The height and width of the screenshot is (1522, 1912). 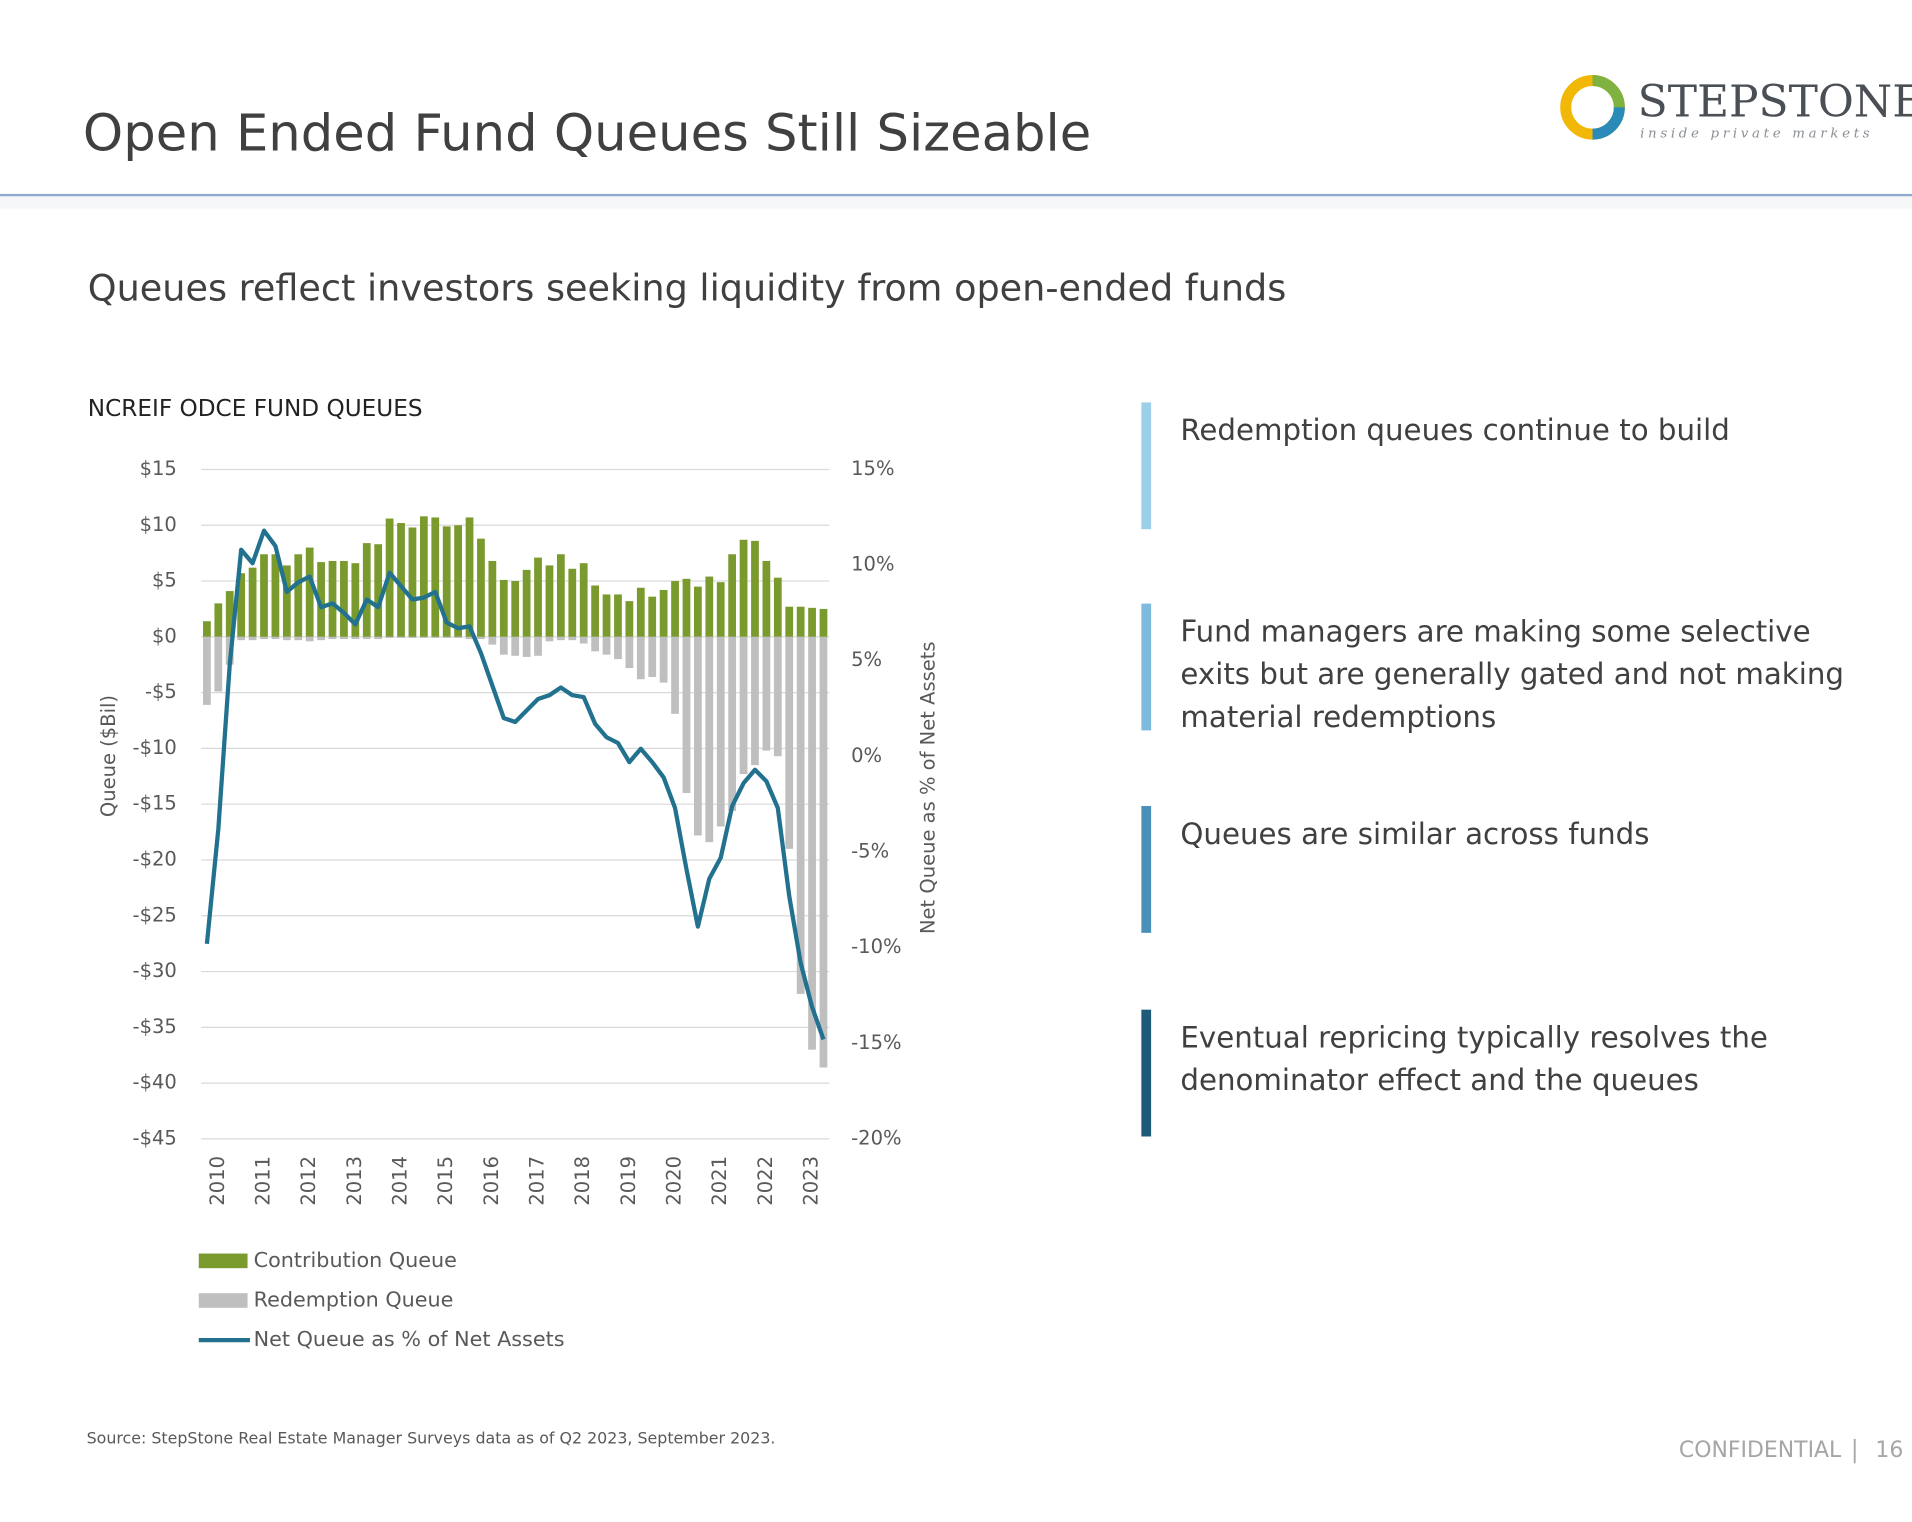 I want to click on x-tick-label: 2020, so click(x=674, y=1181).